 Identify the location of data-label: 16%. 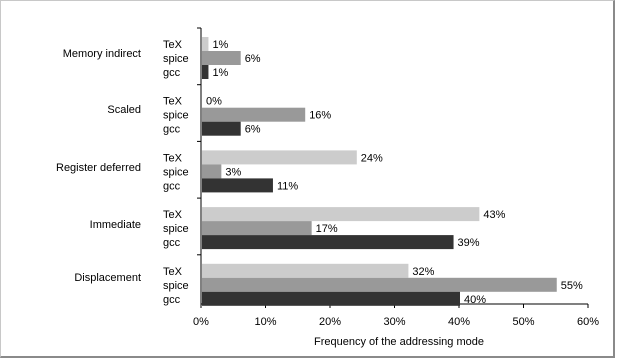
(320, 116).